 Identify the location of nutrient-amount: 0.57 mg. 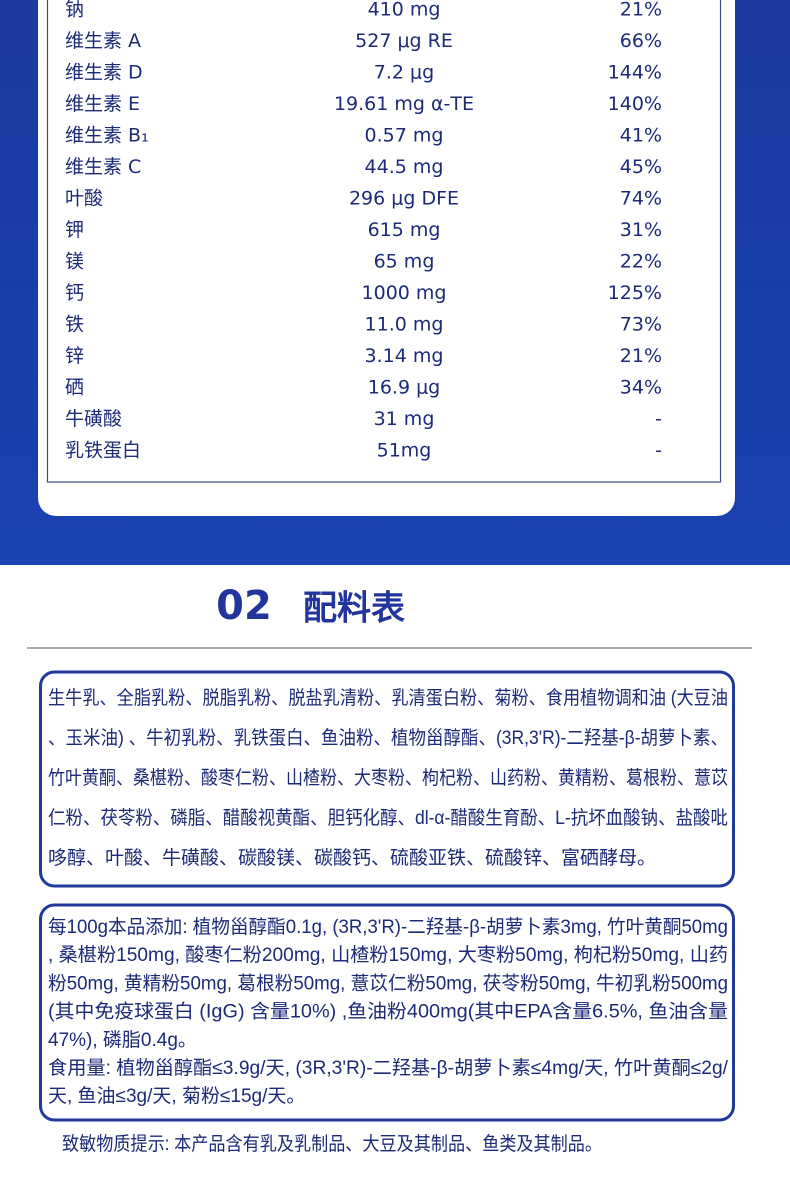
(404, 136).